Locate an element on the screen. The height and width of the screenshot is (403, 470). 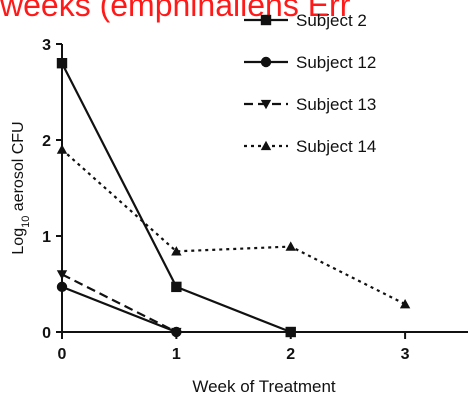
y-tick-label: 2 is located at coordinates (46, 141).